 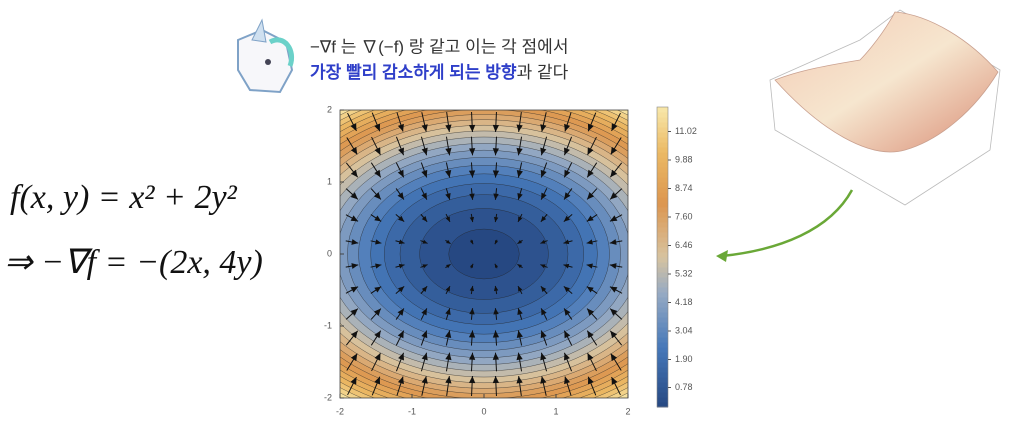 What do you see at coordinates (340, 411) in the screenshot?
I see `x-tick-label: -2` at bounding box center [340, 411].